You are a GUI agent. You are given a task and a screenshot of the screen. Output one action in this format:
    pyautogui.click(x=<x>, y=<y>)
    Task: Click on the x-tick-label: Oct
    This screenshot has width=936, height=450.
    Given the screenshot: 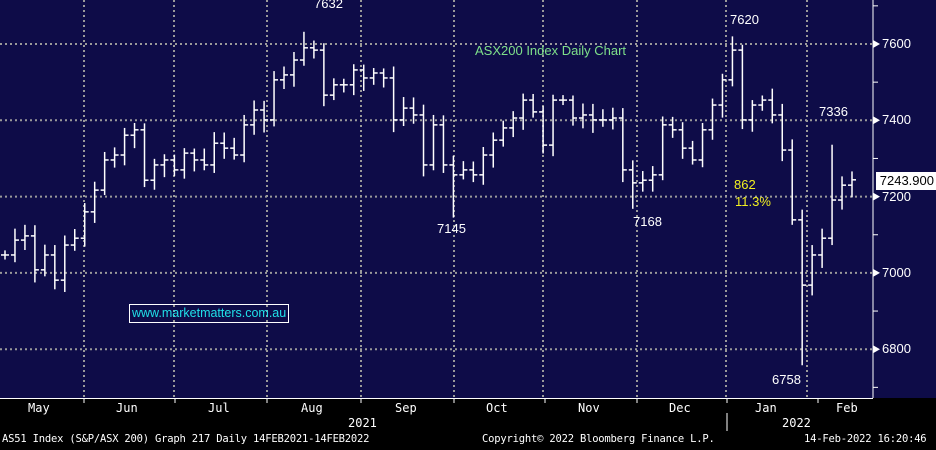 What is the action you would take?
    pyautogui.click(x=497, y=408)
    